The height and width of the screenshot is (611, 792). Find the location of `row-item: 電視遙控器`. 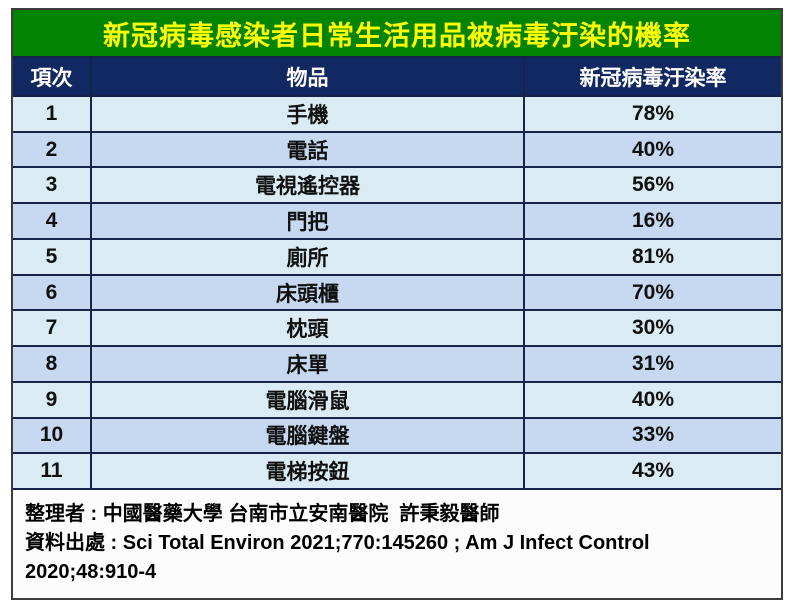

row-item: 電視遙控器 is located at coordinates (308, 185).